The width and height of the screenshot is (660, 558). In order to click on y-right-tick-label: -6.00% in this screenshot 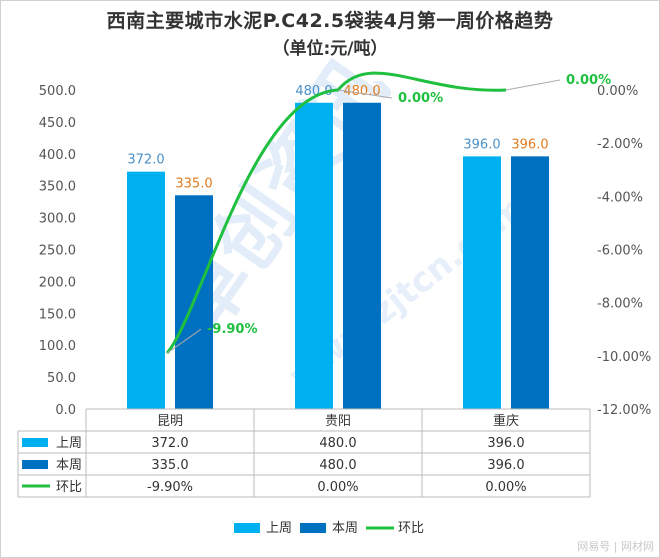, I will do `click(620, 251)`.